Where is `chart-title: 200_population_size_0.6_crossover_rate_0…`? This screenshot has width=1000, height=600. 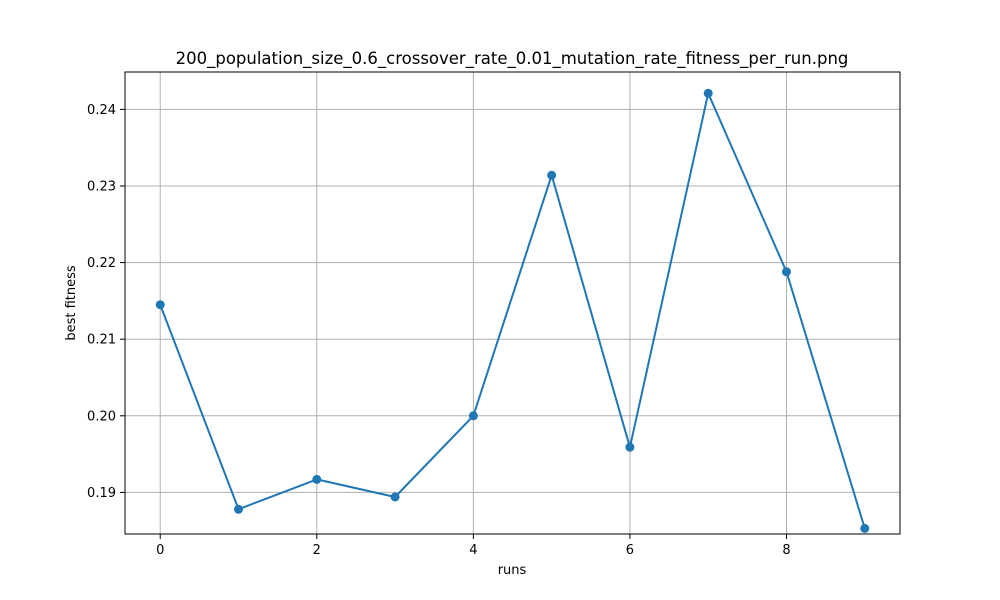 chart-title: 200_population_size_0.6_crossover_rate_0… is located at coordinates (512, 59).